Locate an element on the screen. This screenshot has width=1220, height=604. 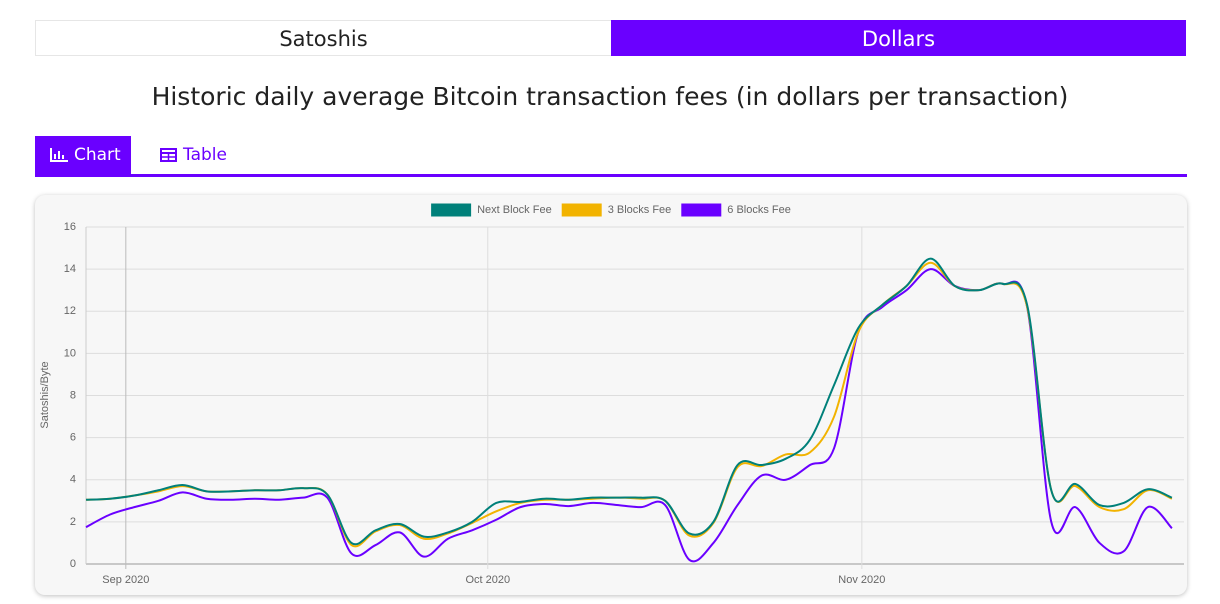
tab-table: Table is located at coordinates (200, 155).